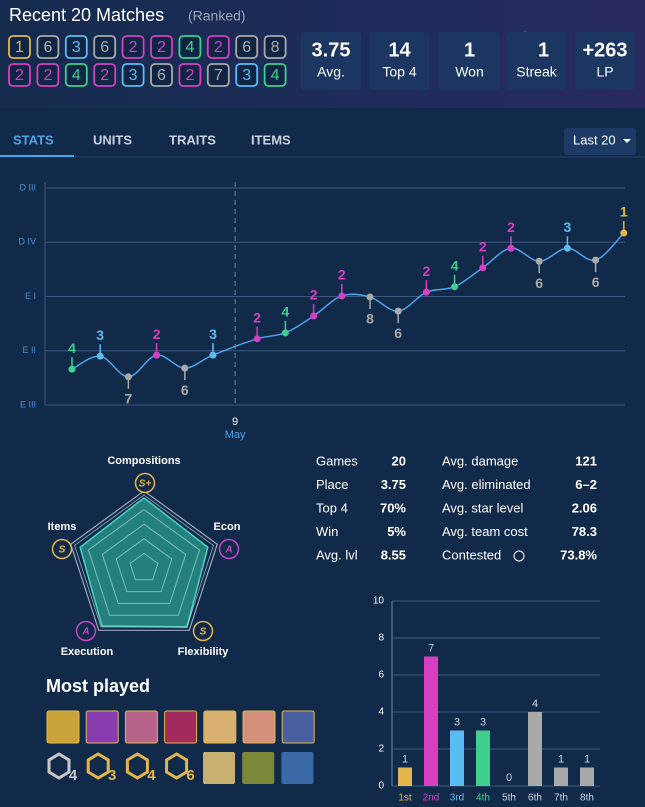 This screenshot has width=645, height=807. I want to click on stat-value: 78.3, so click(584, 531).